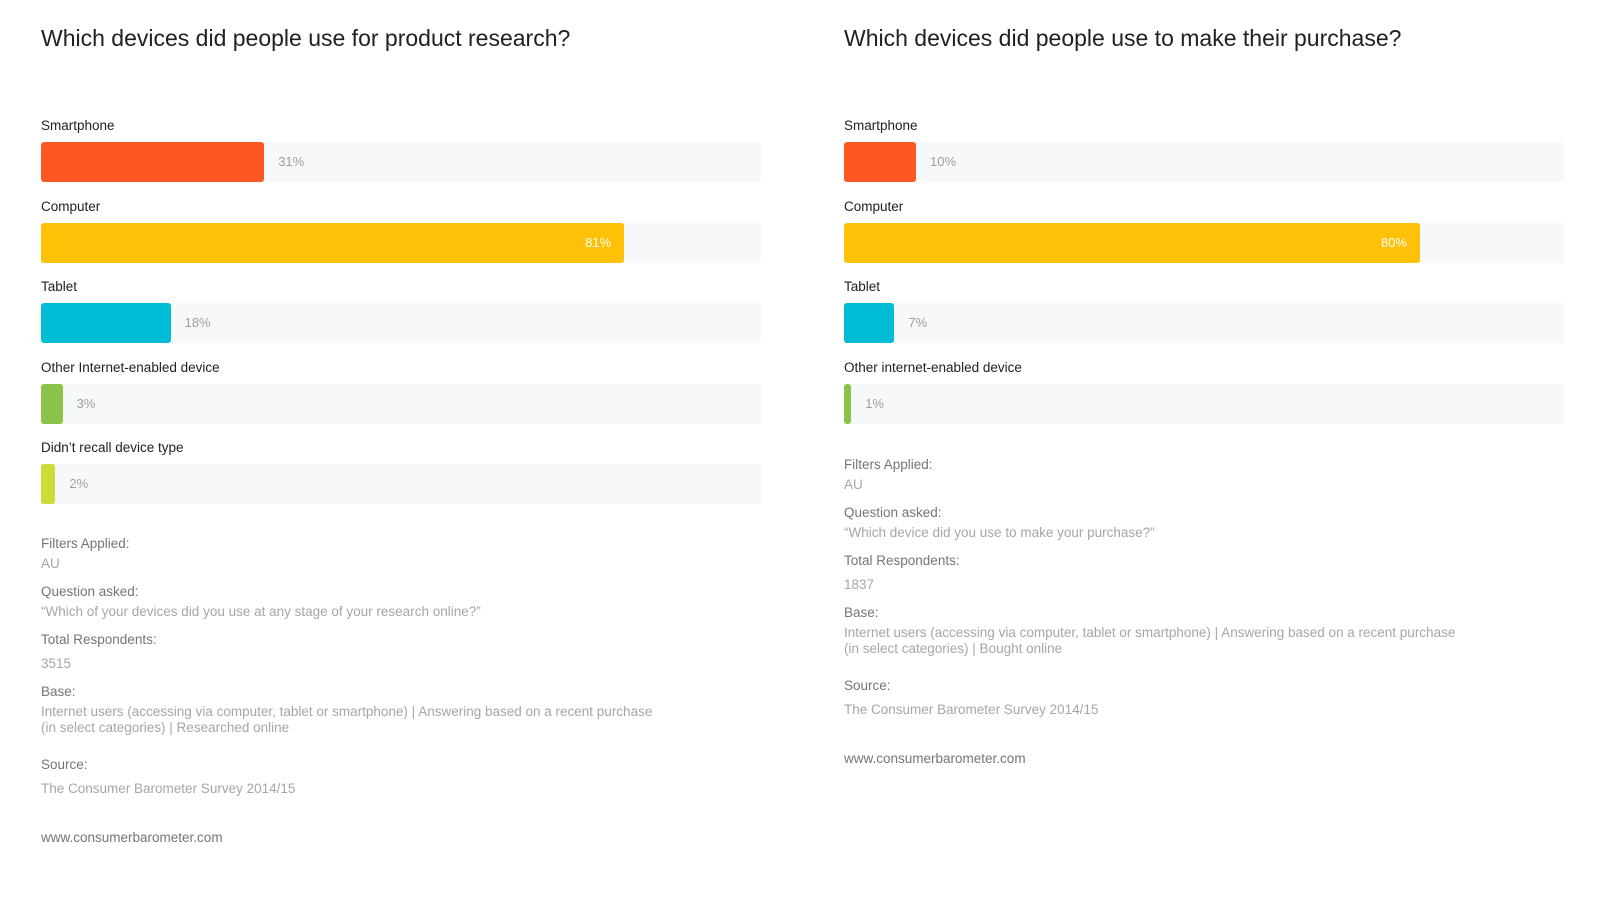  What do you see at coordinates (401, 323) in the screenshot?
I see `bar-track: 18%` at bounding box center [401, 323].